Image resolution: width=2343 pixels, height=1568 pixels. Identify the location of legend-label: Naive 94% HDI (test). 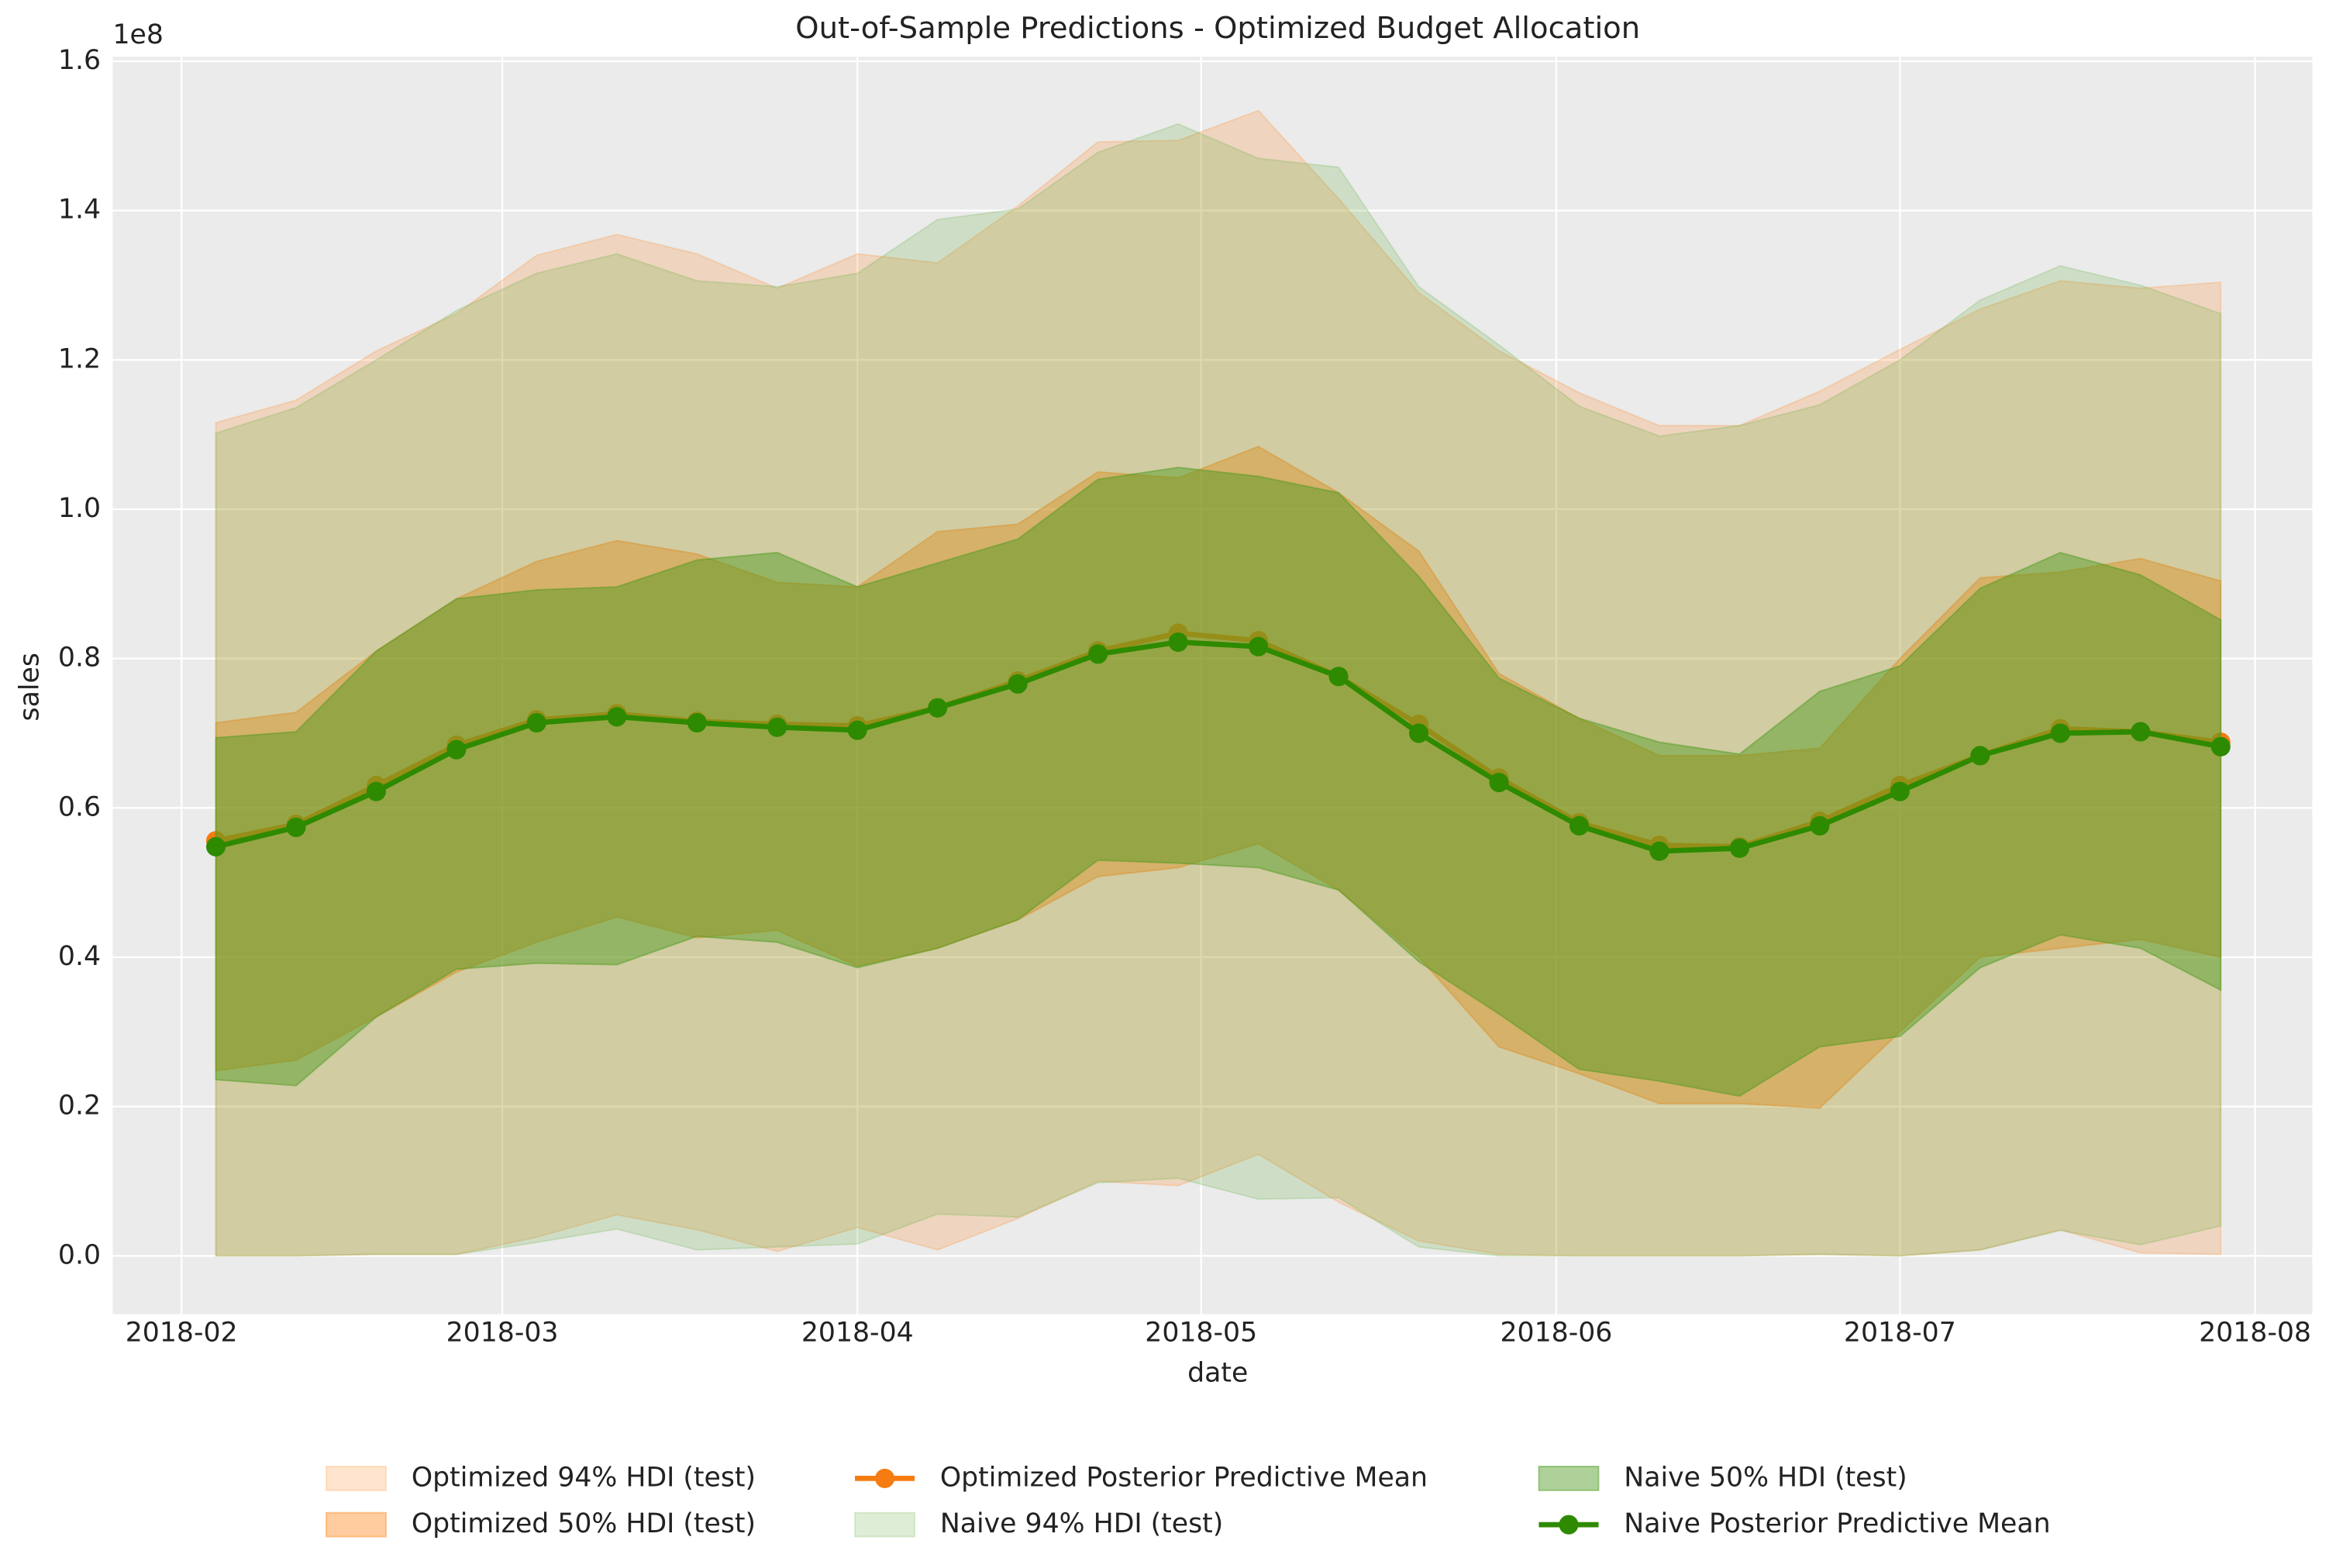
(1081, 1523).